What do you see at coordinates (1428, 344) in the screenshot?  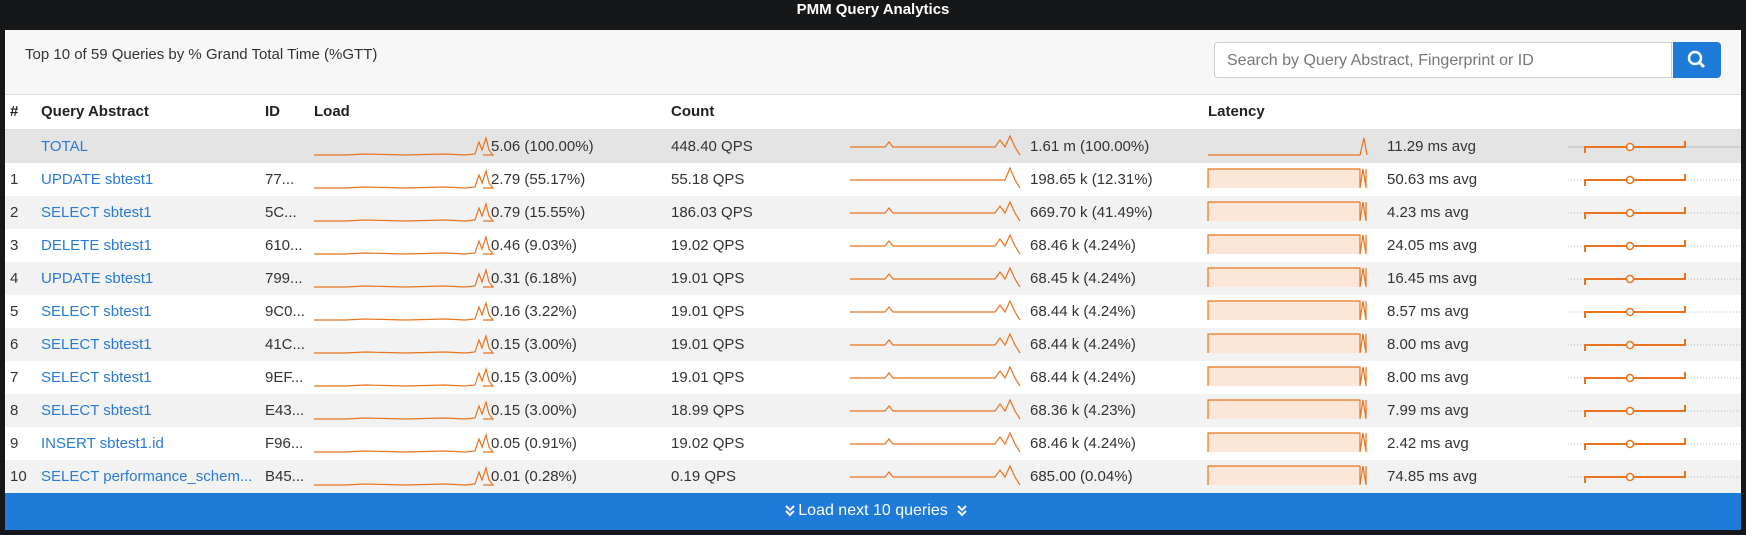 I see `latency-value: 8.00 ms avg` at bounding box center [1428, 344].